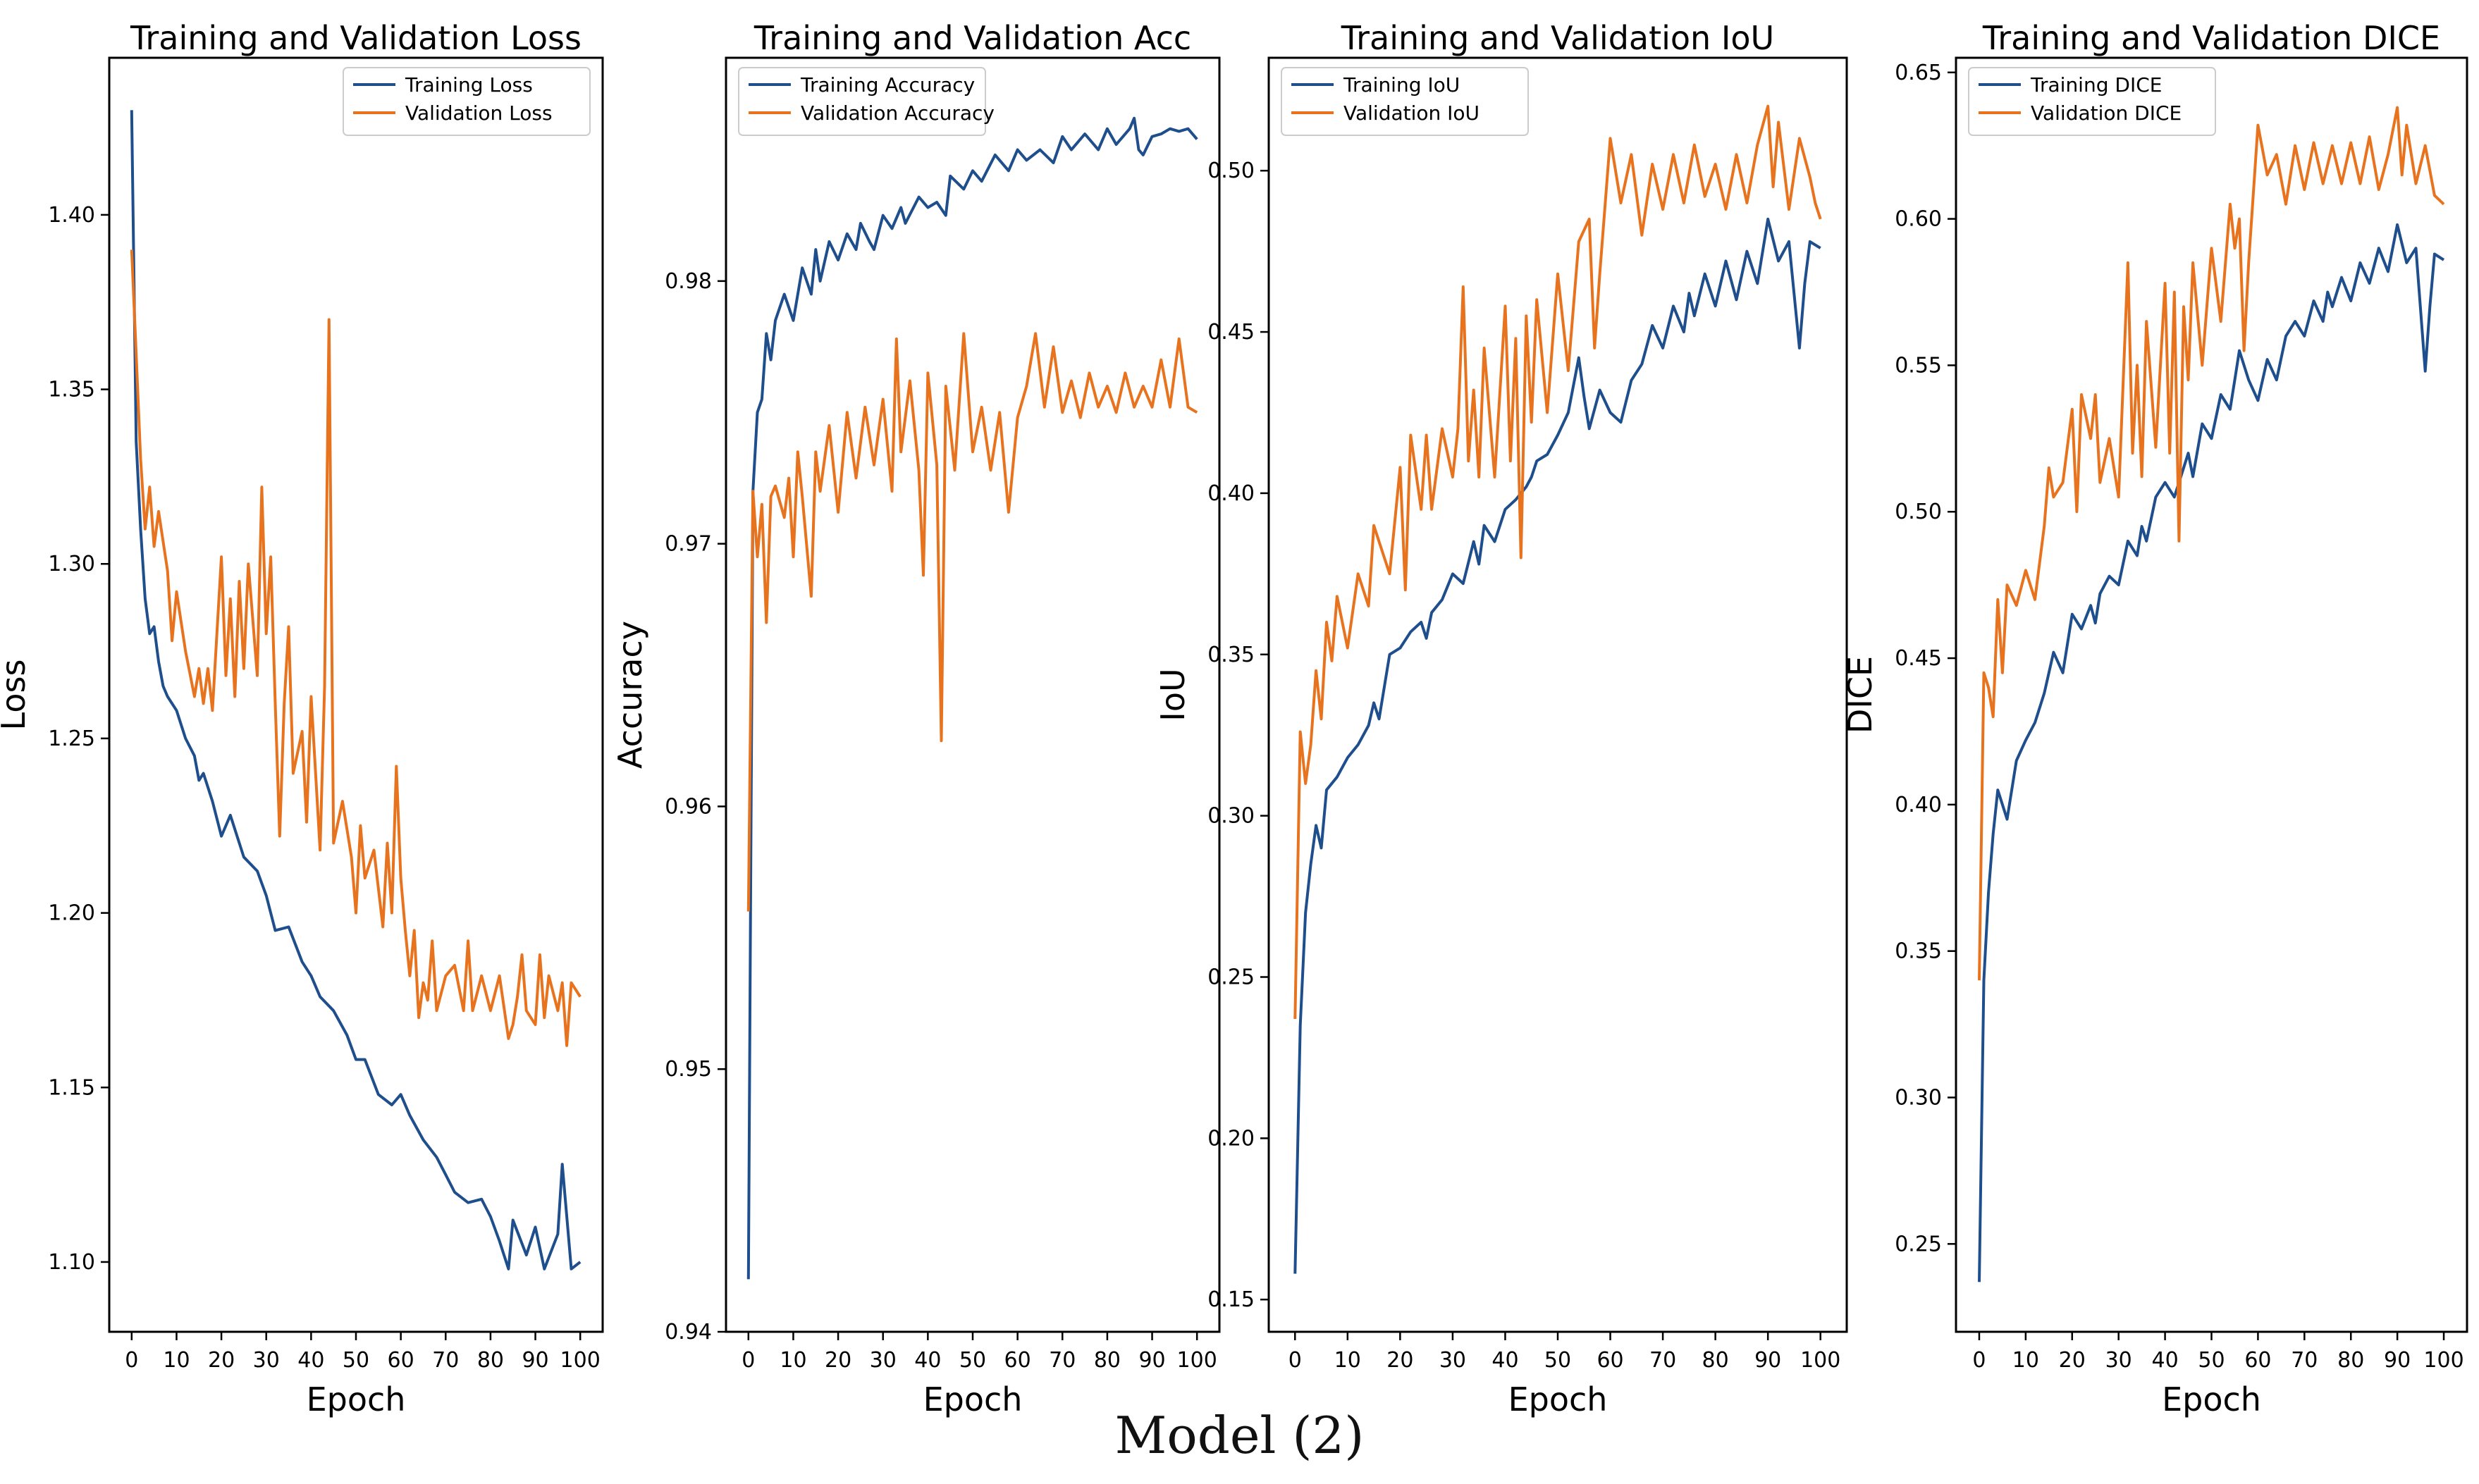  Describe the element at coordinates (72, 215) in the screenshot. I see `y-tick-label: 1.40` at that location.